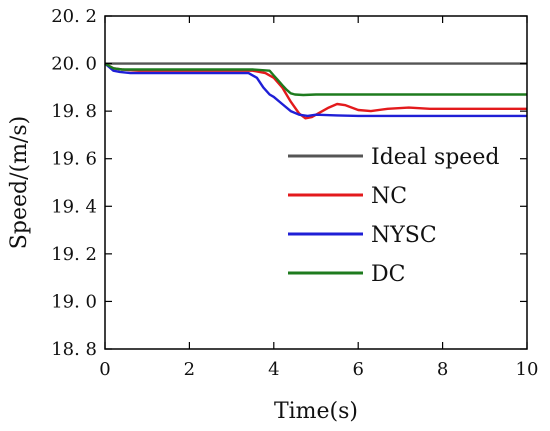 This screenshot has height=431, width=550. I want to click on y-tick-label: 20. 2, so click(74, 16).